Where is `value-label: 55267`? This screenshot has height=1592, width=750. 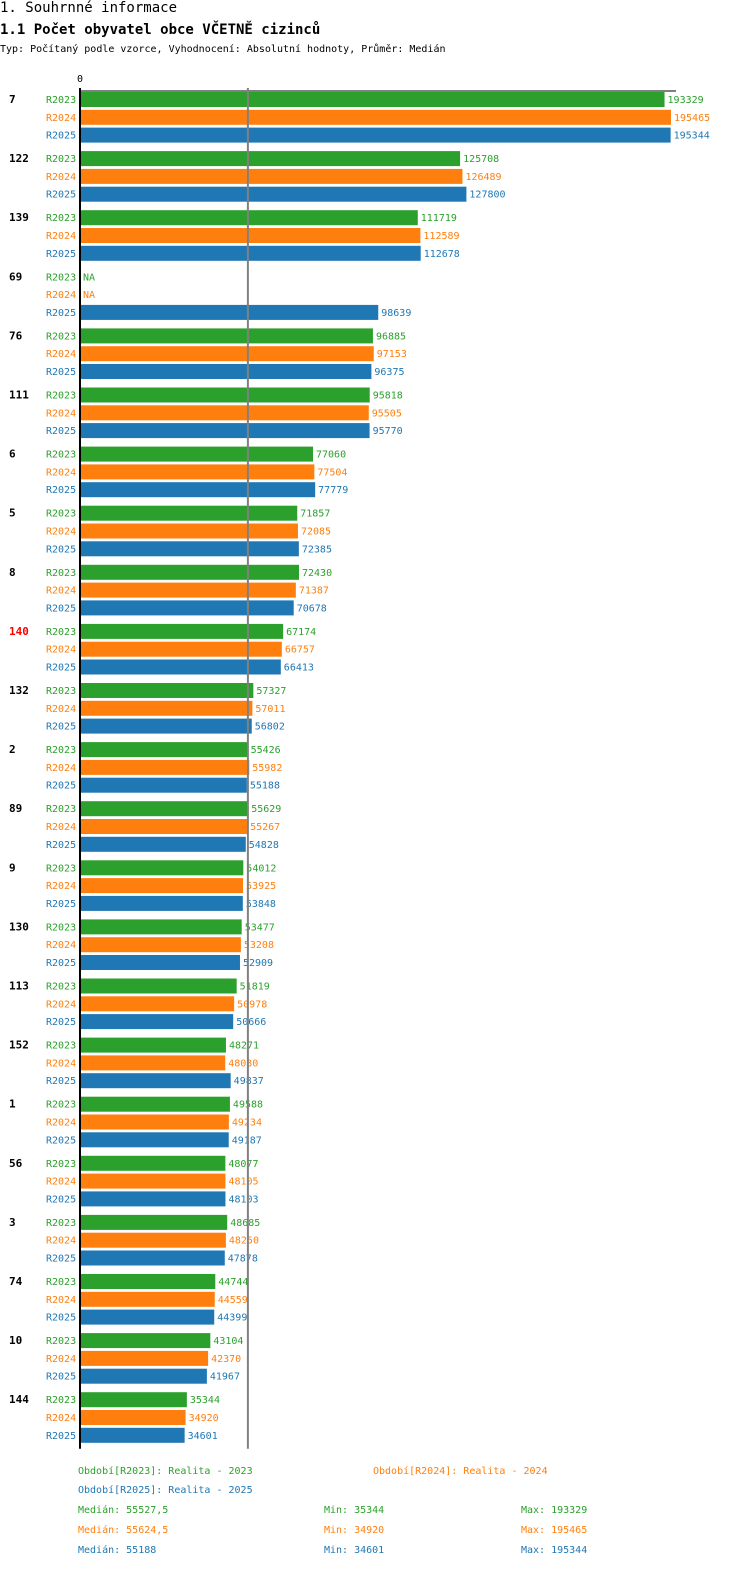
value-label: 55267 is located at coordinates (265, 827).